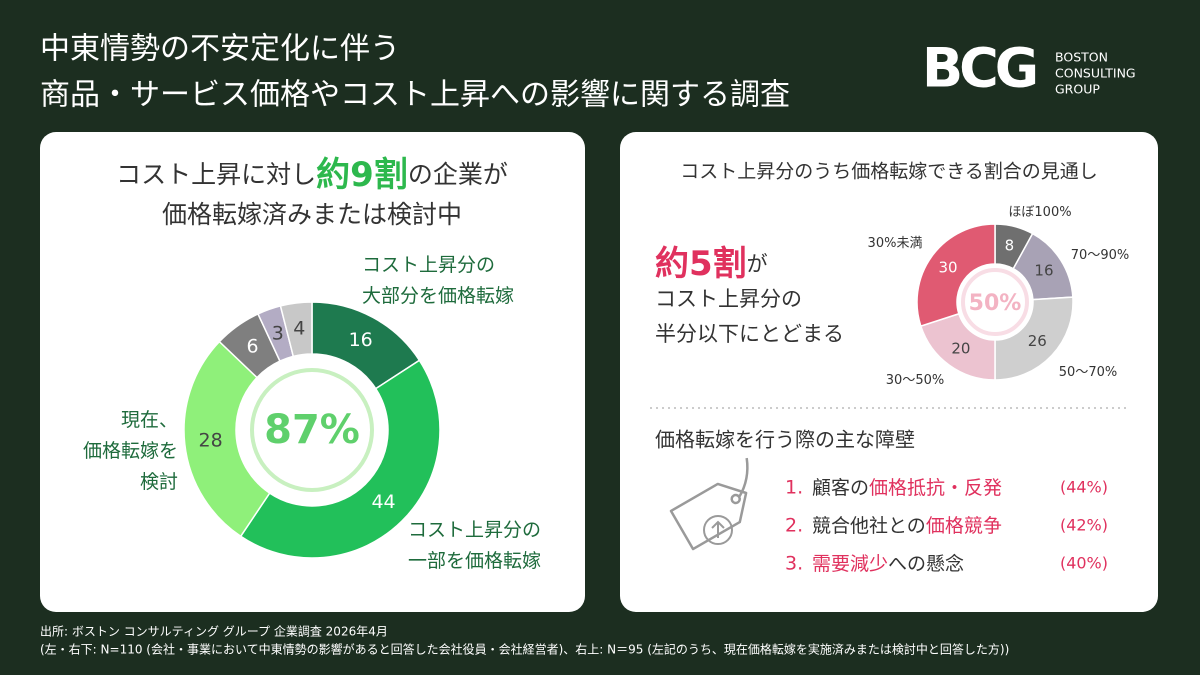 This screenshot has width=1200, height=675. What do you see at coordinates (850, 564) in the screenshot?
I see `barrier-highlight: 需要減少` at bounding box center [850, 564].